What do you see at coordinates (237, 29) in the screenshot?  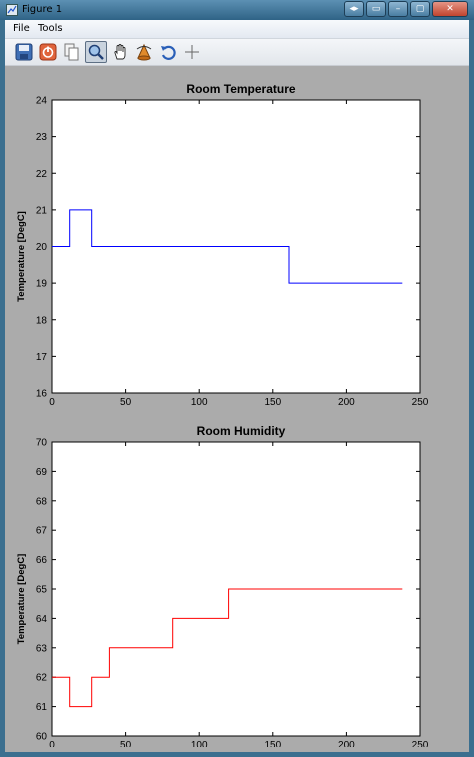 I see `menu-bar: File Tools` at bounding box center [237, 29].